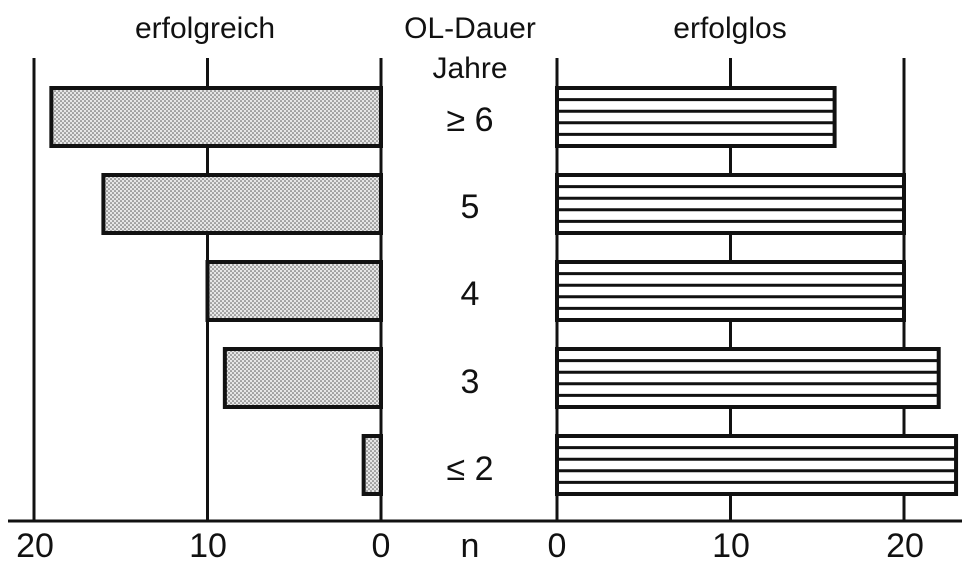 The image size is (971, 562). I want to click on x-tick-label-right-10: 10, so click(731, 544).